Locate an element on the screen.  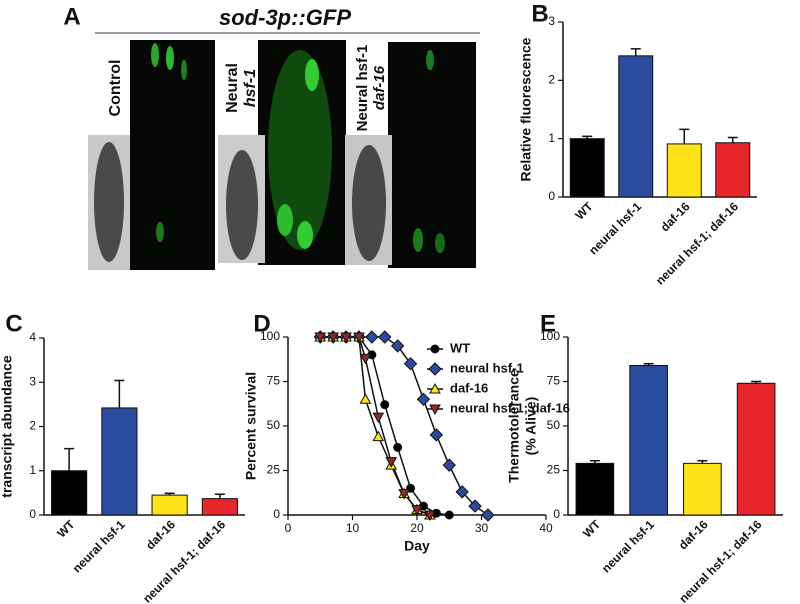
panel-label: C is located at coordinates (13, 323).